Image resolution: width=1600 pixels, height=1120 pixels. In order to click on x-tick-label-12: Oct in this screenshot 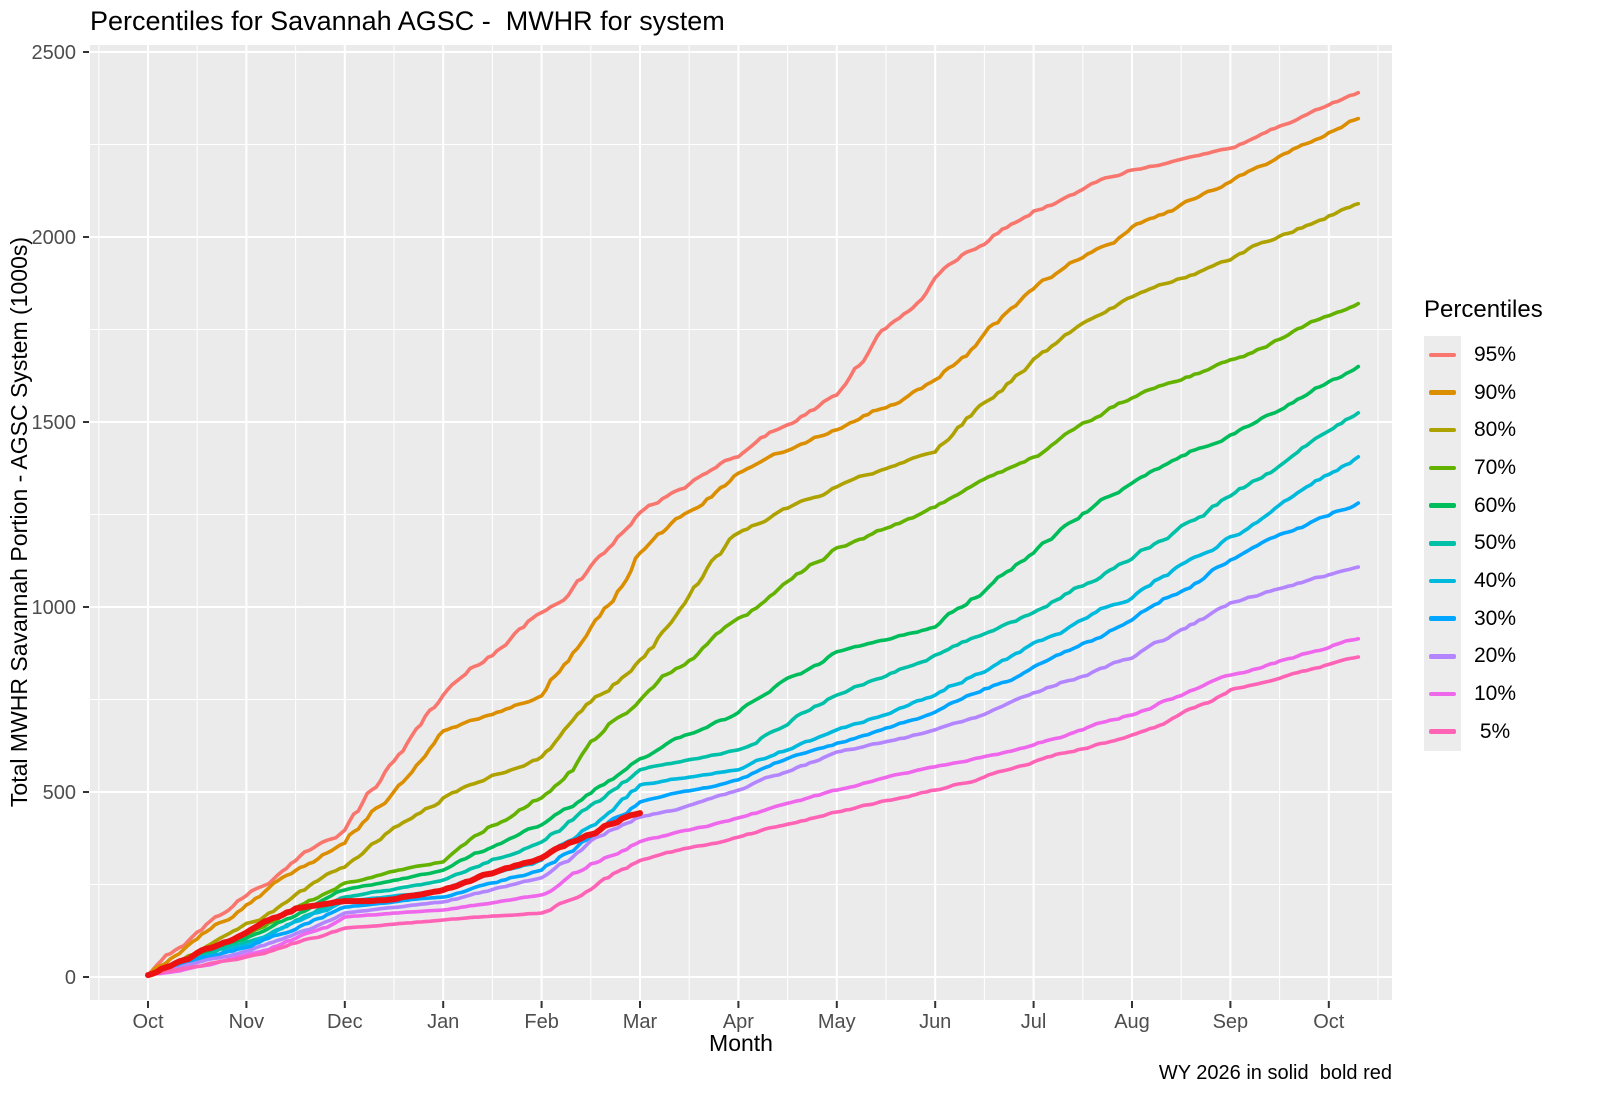, I will do `click(1329, 1022)`.